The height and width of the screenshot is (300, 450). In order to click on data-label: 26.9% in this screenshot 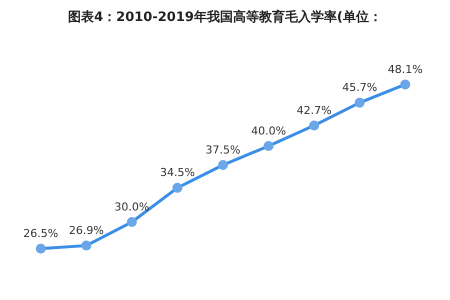, I will do `click(86, 230)`.